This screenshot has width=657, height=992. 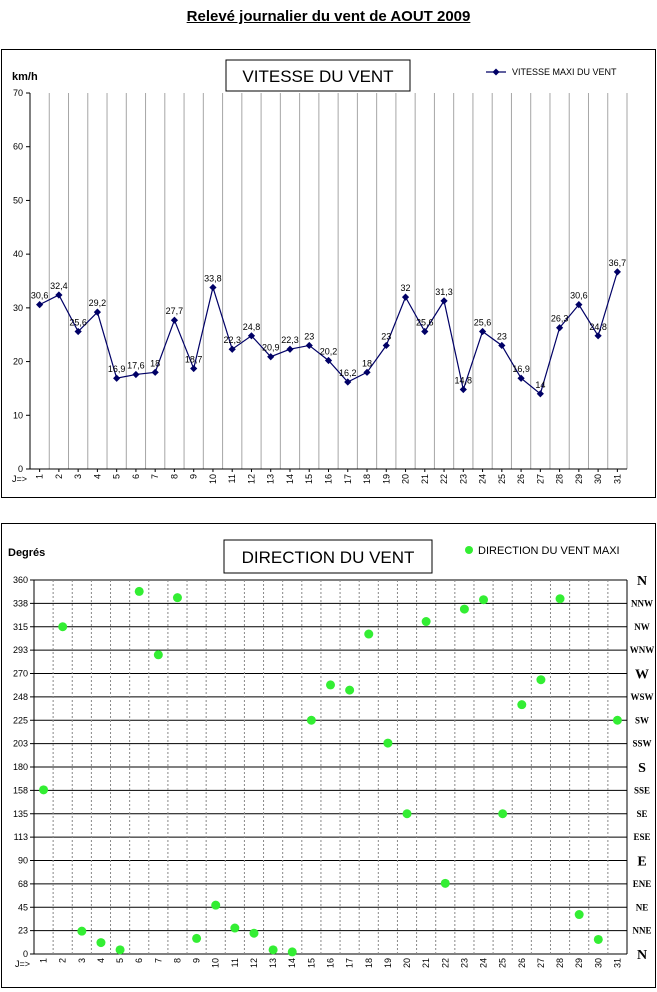 What do you see at coordinates (642, 790) in the screenshot?
I see `compass-label: SSE` at bounding box center [642, 790].